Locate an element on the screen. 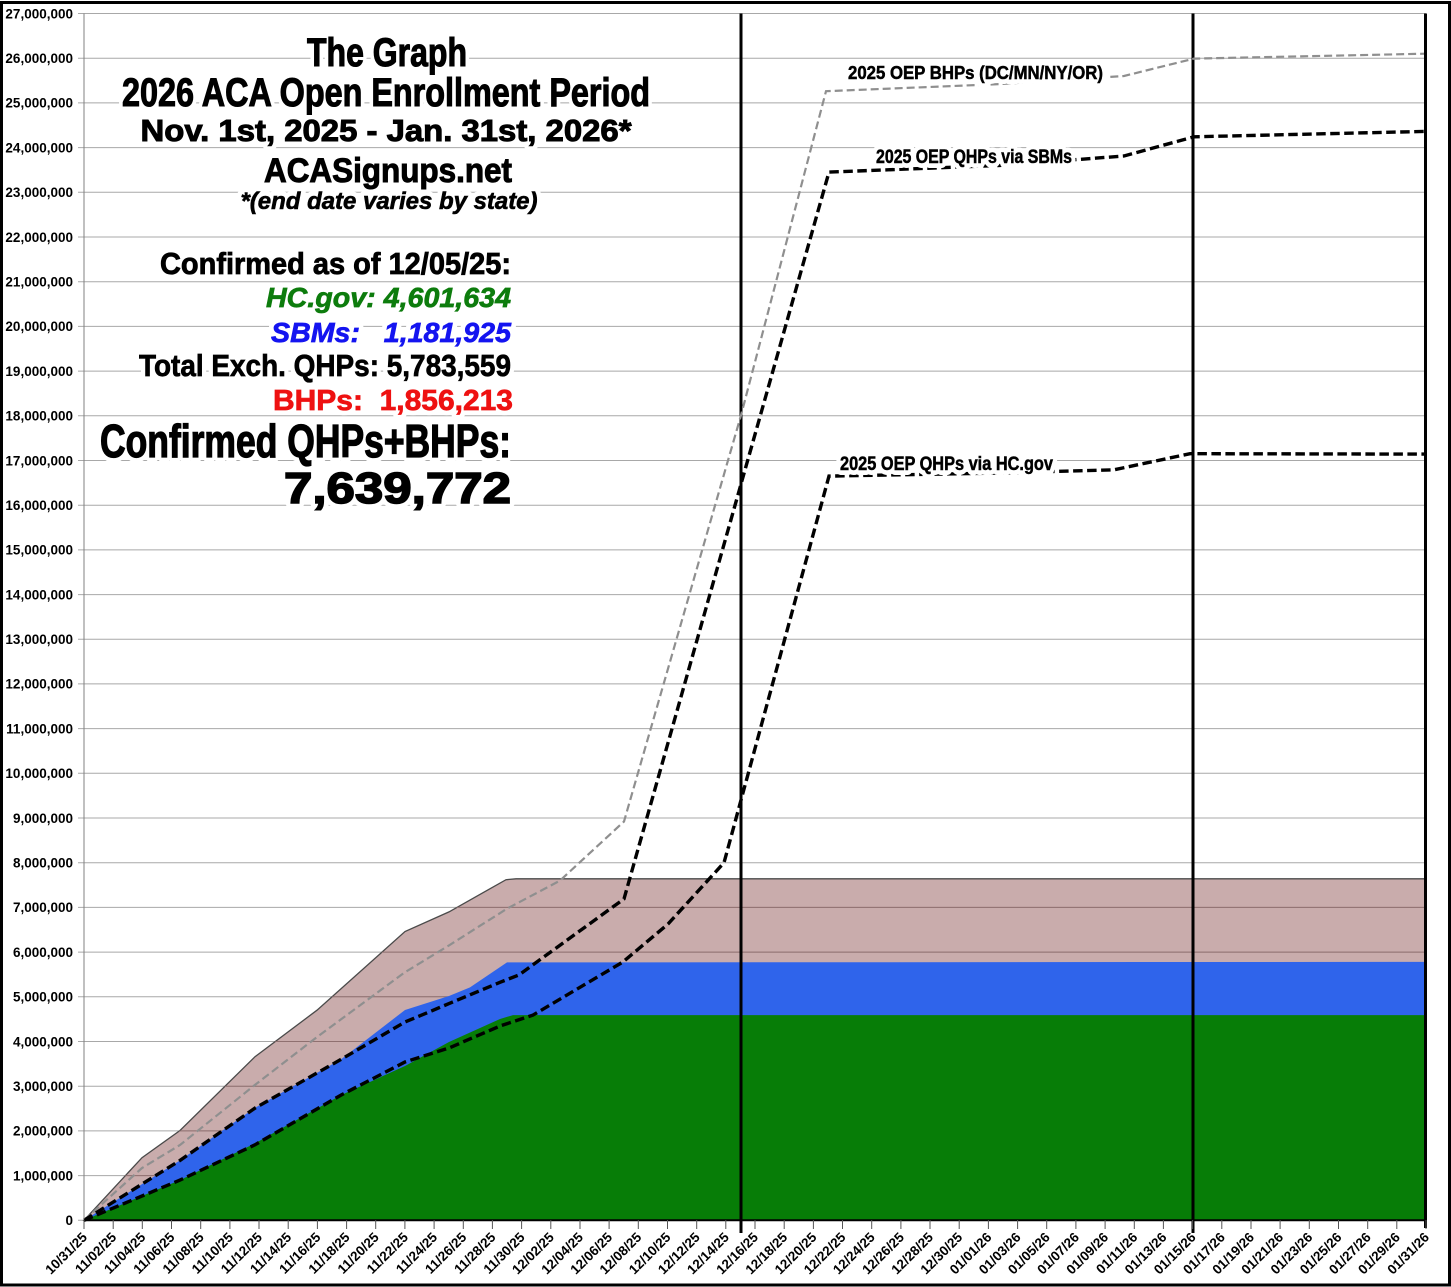 The width and height of the screenshot is (1451, 1287). svg-text: 11,000,000 is located at coordinates (39, 728).